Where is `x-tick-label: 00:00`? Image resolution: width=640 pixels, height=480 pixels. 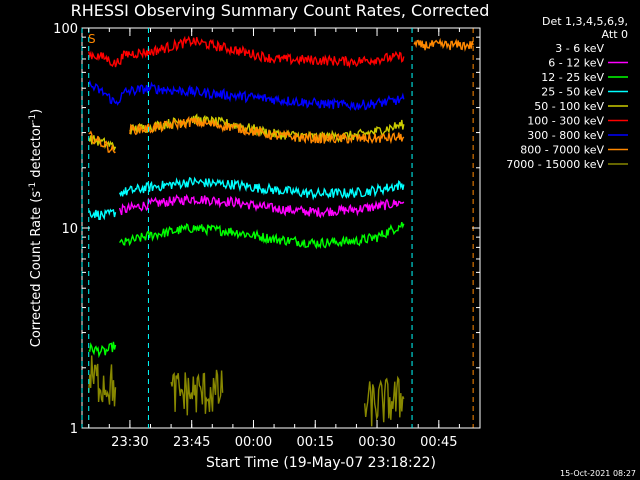
x-tick-label: 00:00 is located at coordinates (253, 442).